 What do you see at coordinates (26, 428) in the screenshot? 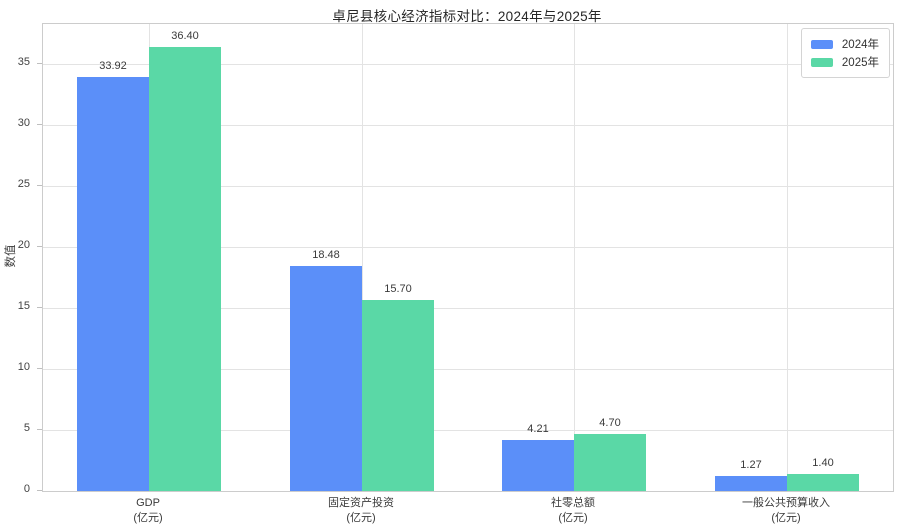
I see `y-tick-label: 5` at bounding box center [26, 428].